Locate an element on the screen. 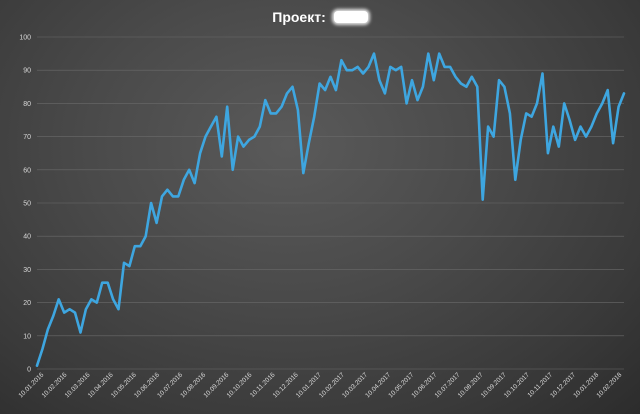 This screenshot has height=414, width=640. x-tick-label: 10.02.2018 is located at coordinates (609, 385).